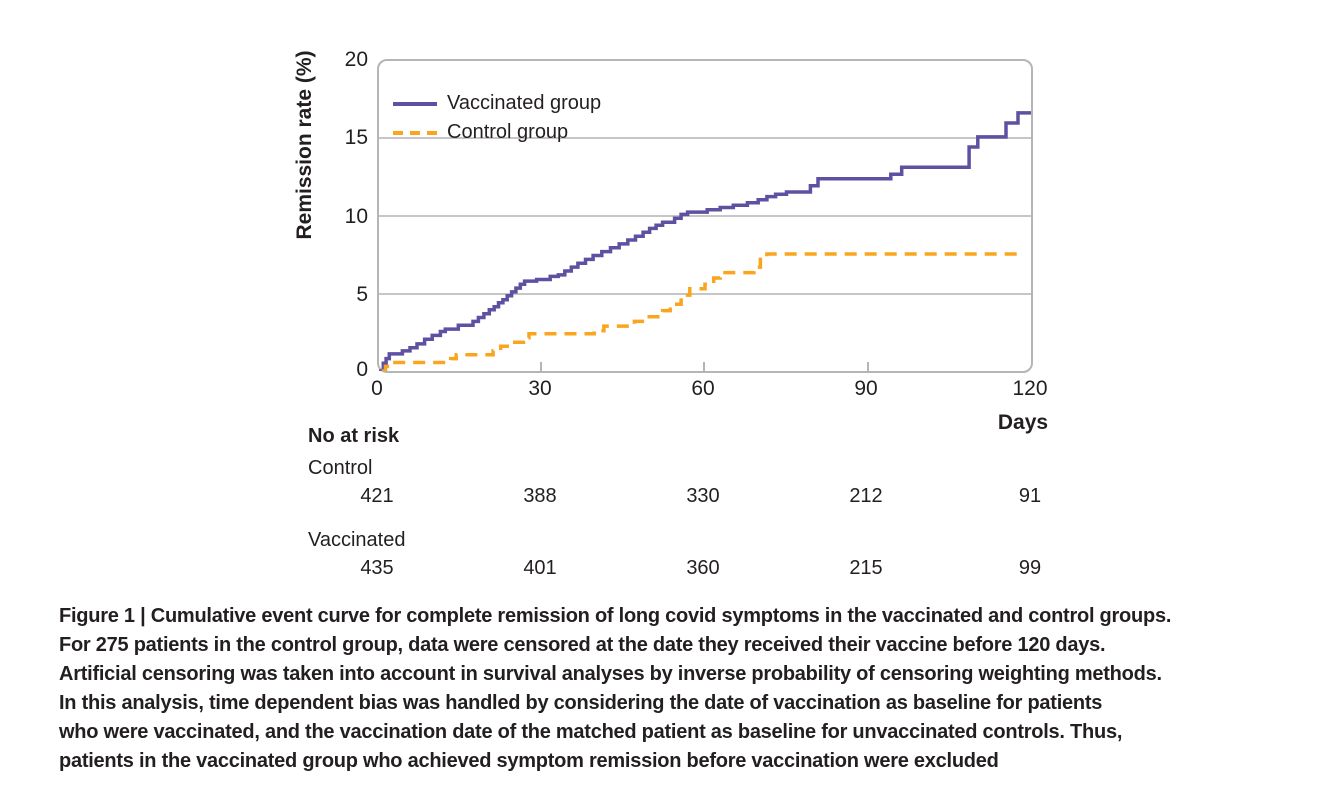 The width and height of the screenshot is (1324, 786). What do you see at coordinates (508, 132) in the screenshot?
I see `legend-label-control: Control group` at bounding box center [508, 132].